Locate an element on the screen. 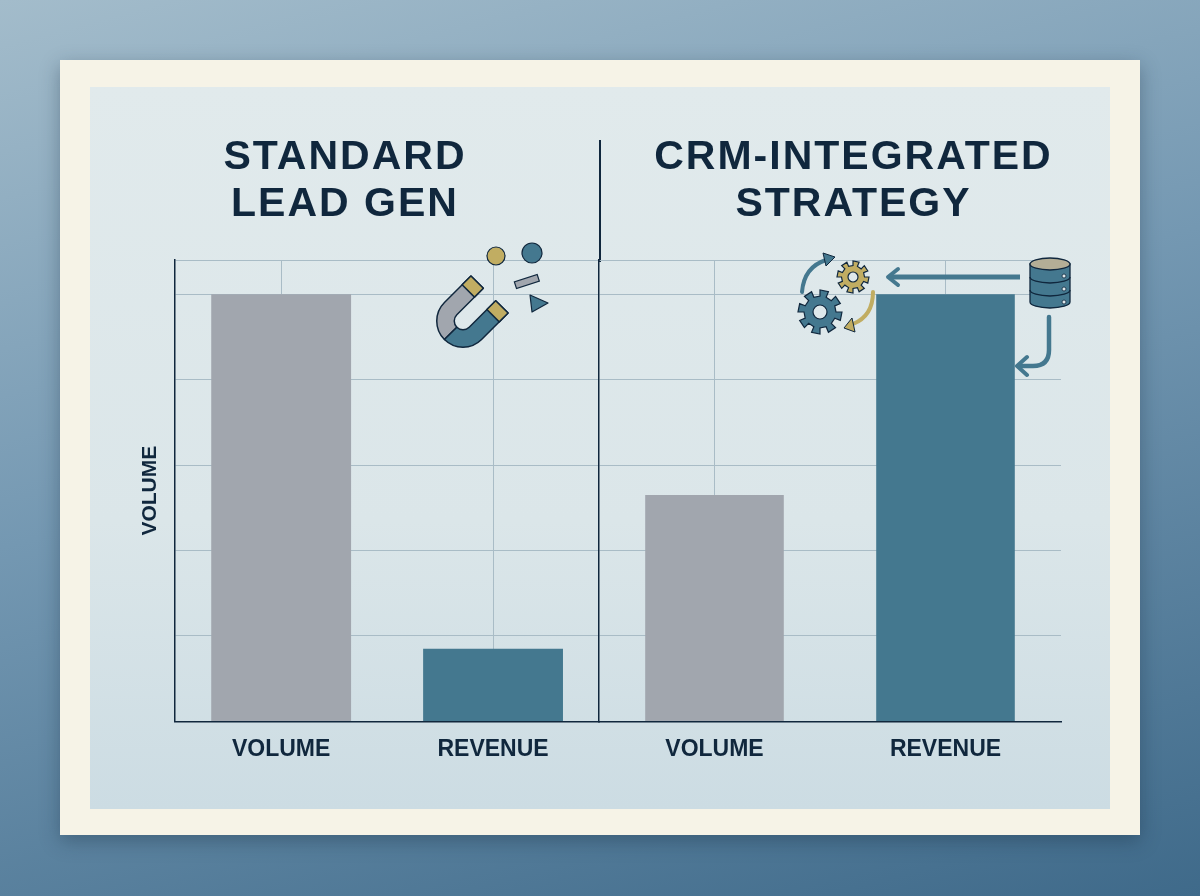  chart-title: STANDARD LEAD GEN is located at coordinates (345, 179).